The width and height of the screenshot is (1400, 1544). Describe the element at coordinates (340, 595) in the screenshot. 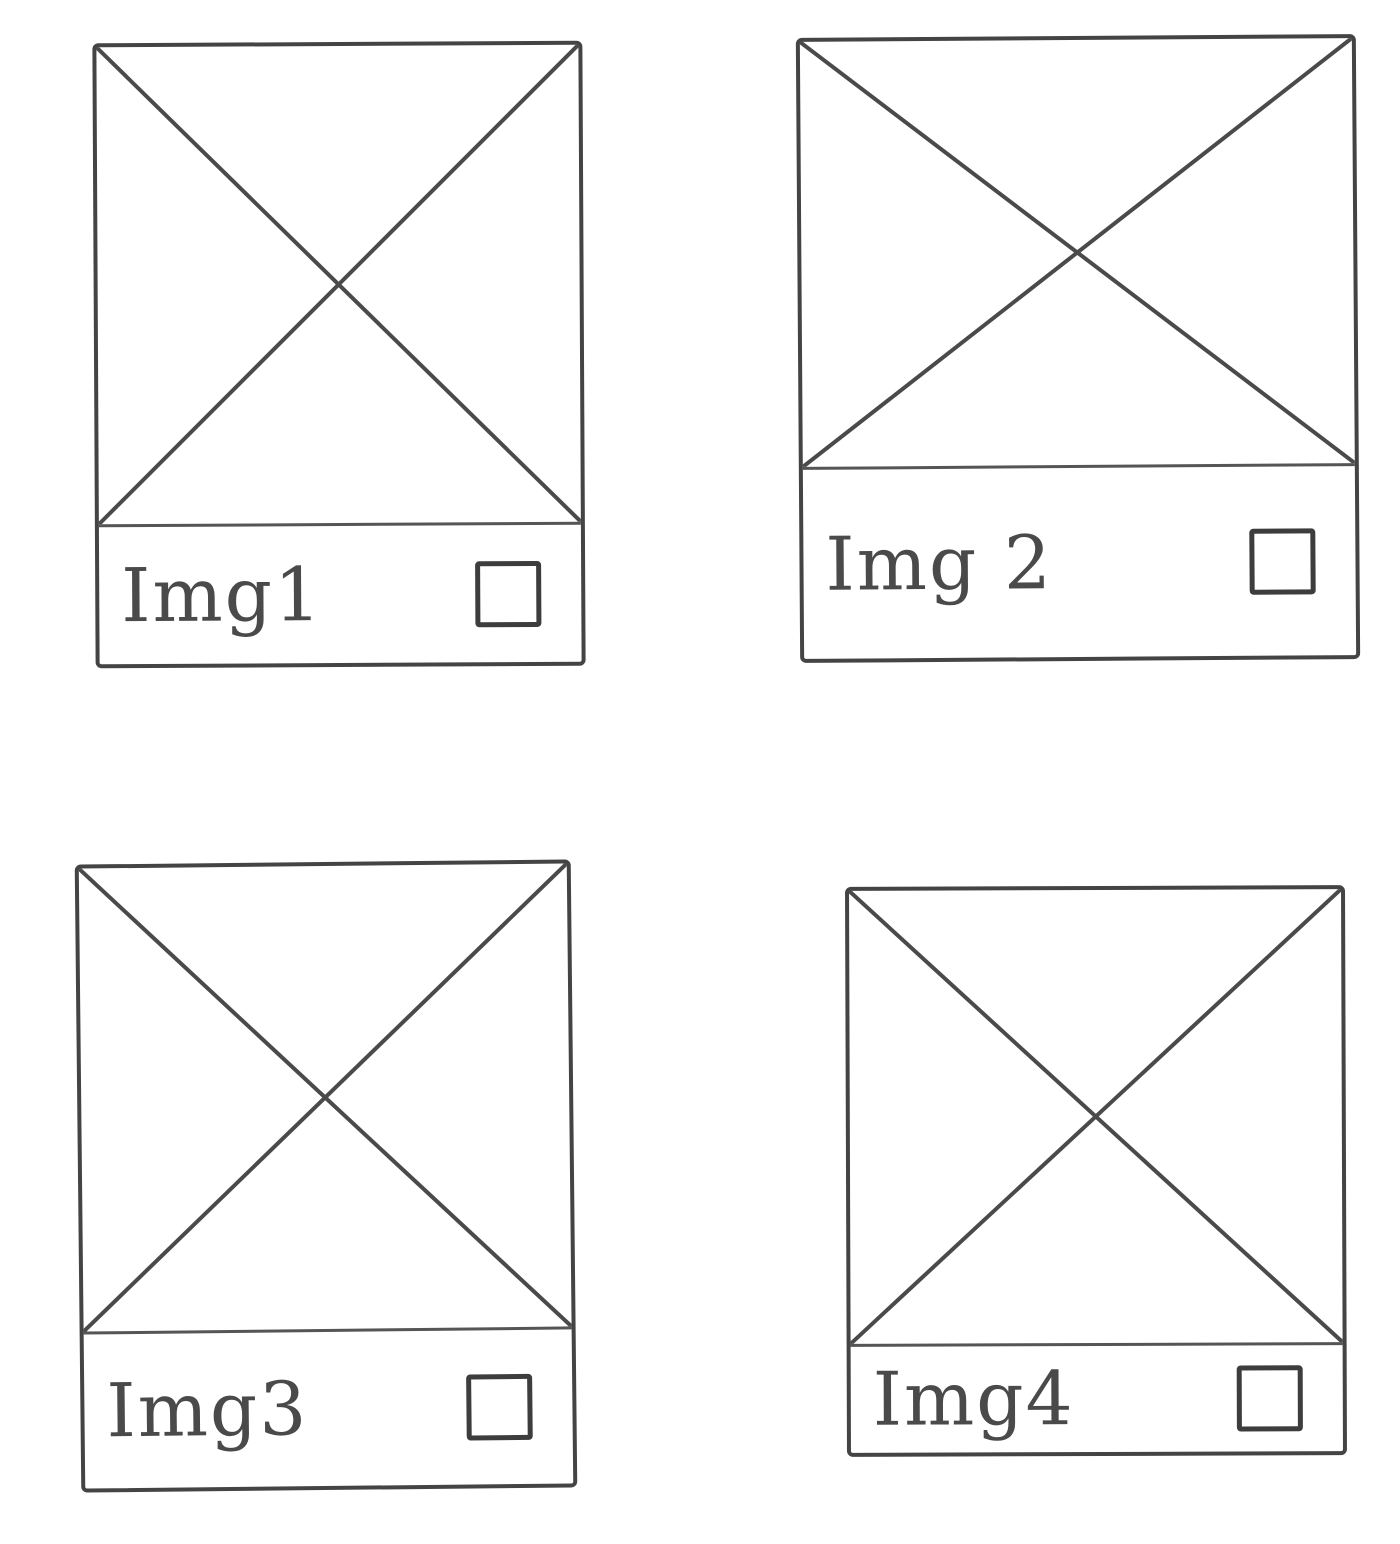

I see `card-footer: Img1` at that location.